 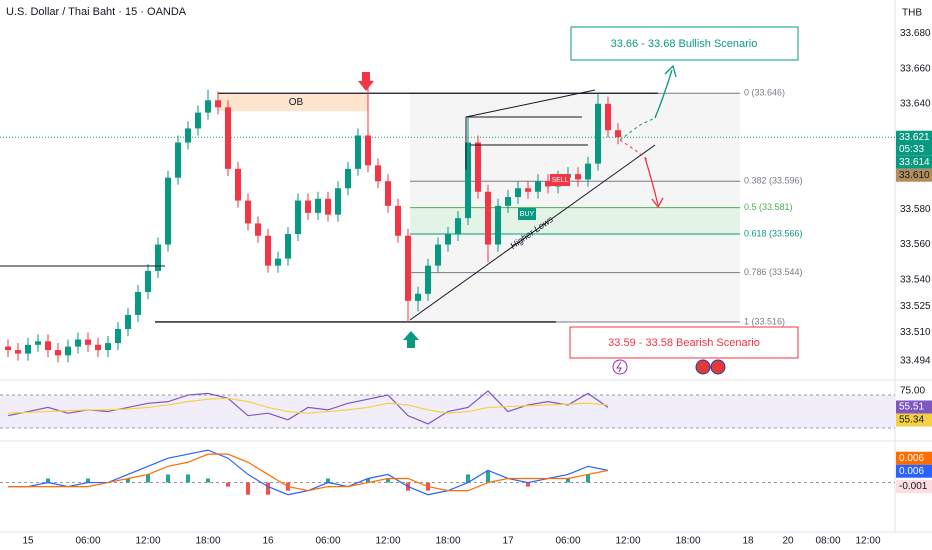 What do you see at coordinates (764, 321) in the screenshot?
I see `fib-label: 1 (33.516)` at bounding box center [764, 321].